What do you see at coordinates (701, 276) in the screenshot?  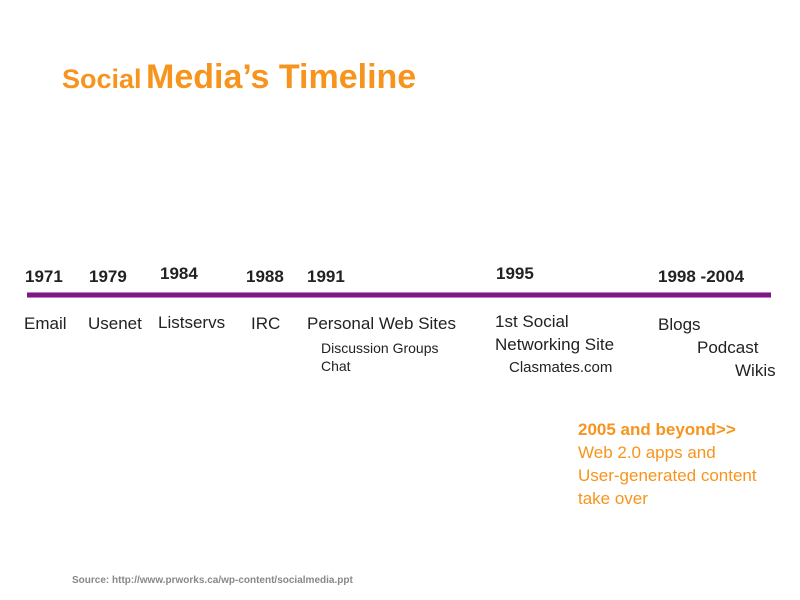 I see `year-1998-2004: 1998 -2004` at bounding box center [701, 276].